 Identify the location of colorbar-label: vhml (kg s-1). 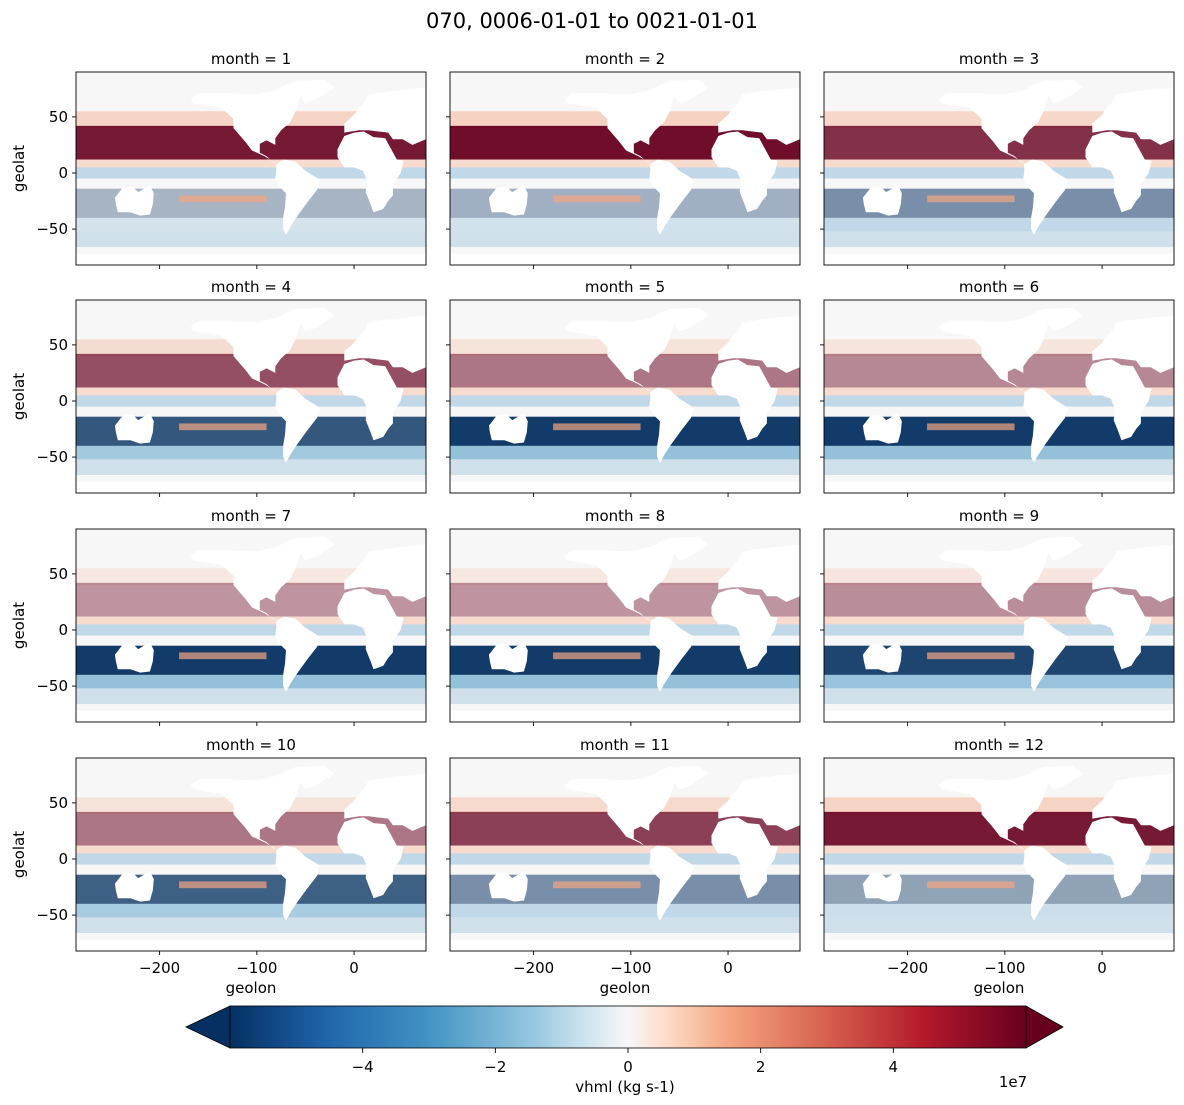
(624, 1087).